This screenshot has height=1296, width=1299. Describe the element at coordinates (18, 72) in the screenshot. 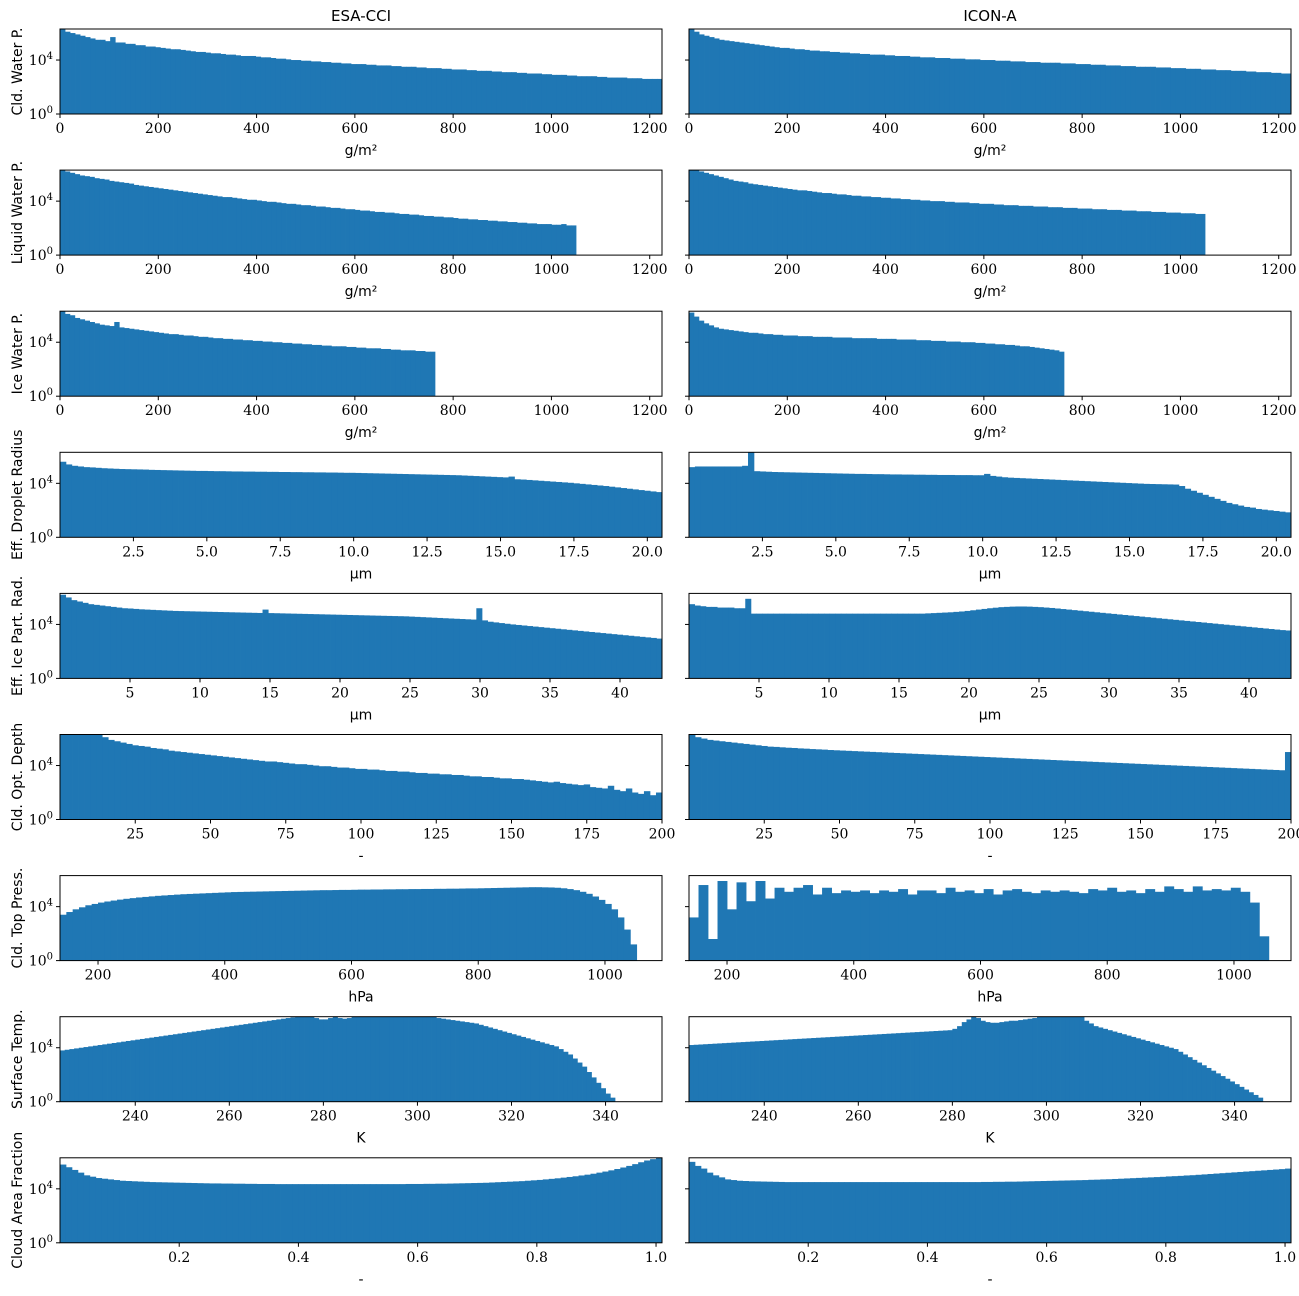

I see `row-label: Cld. Water P.` at that location.